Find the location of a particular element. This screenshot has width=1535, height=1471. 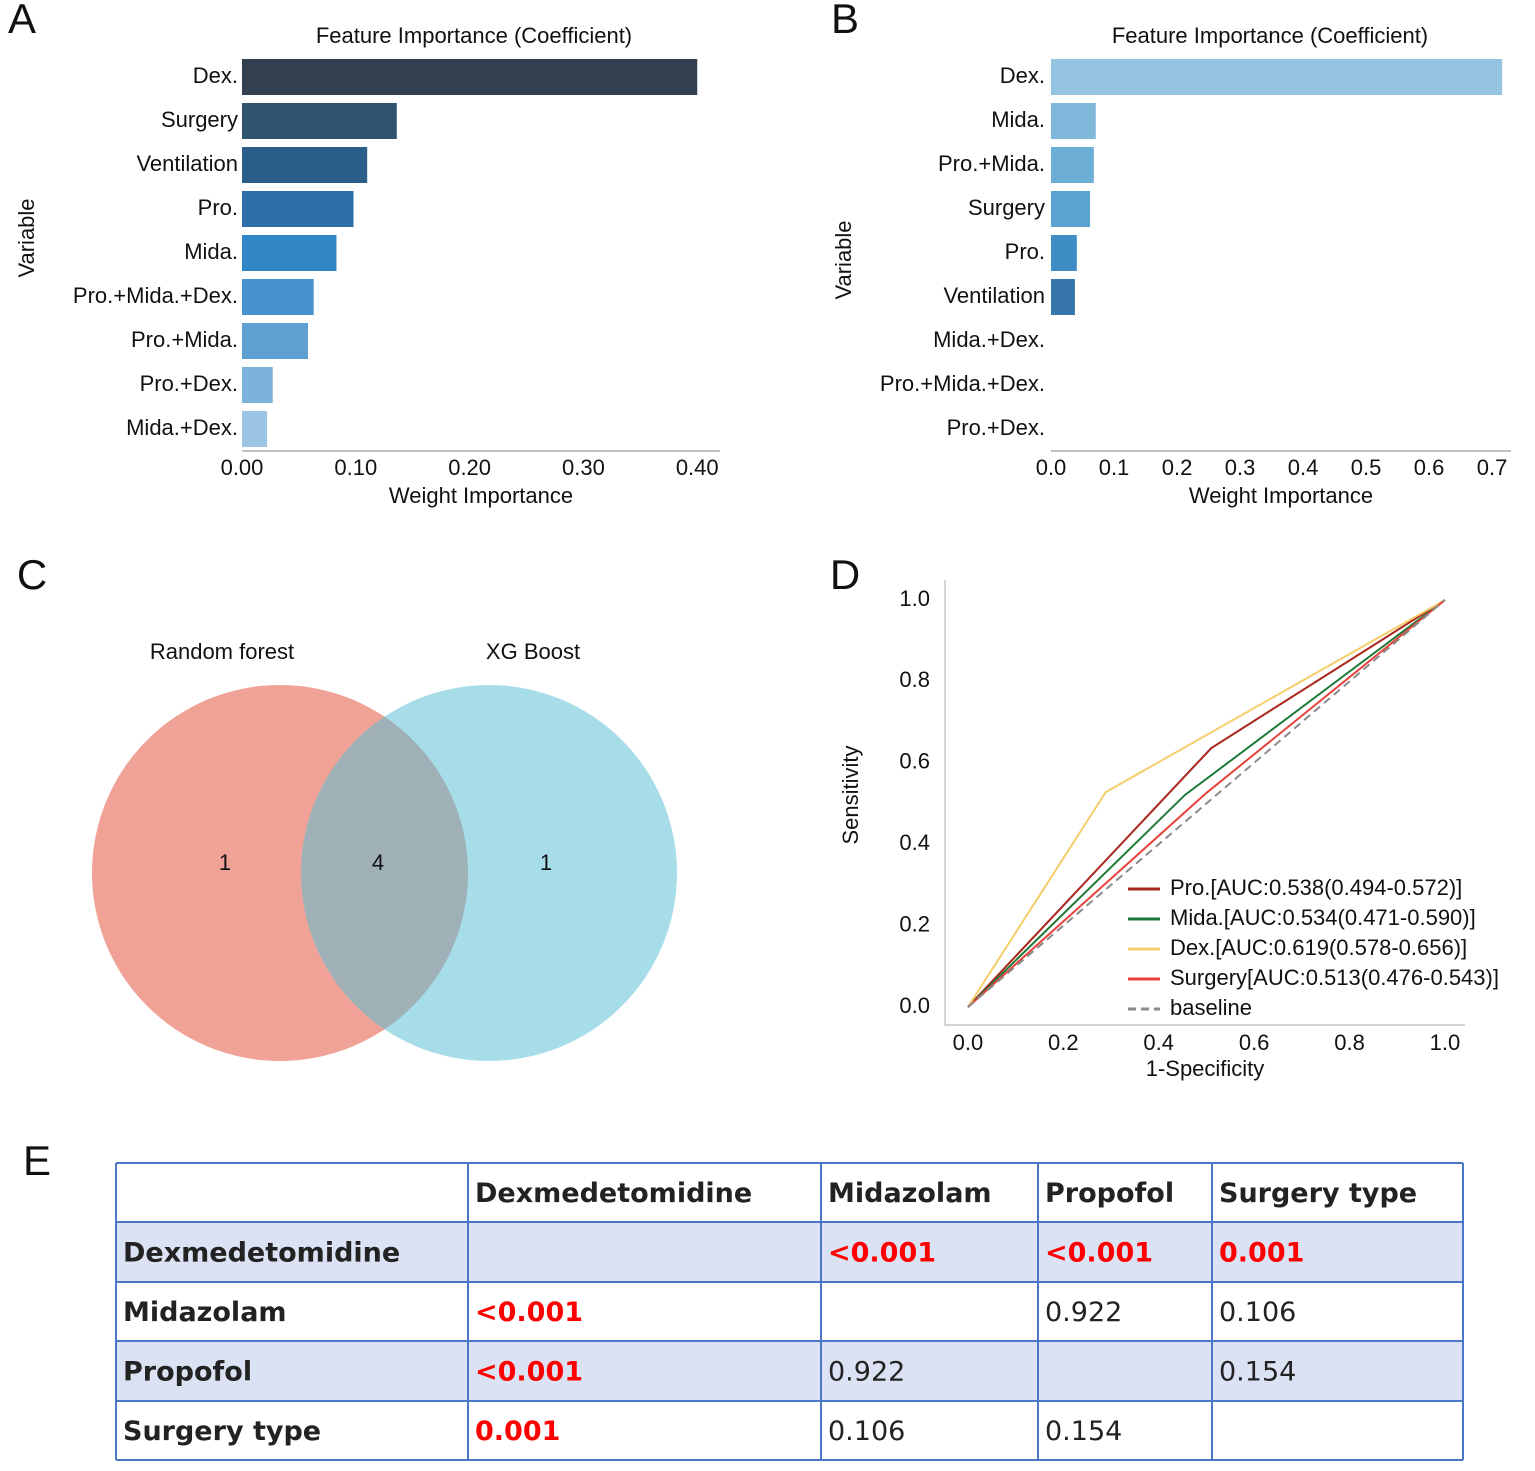

x-tick-label: 0.2 is located at coordinates (1063, 1042).